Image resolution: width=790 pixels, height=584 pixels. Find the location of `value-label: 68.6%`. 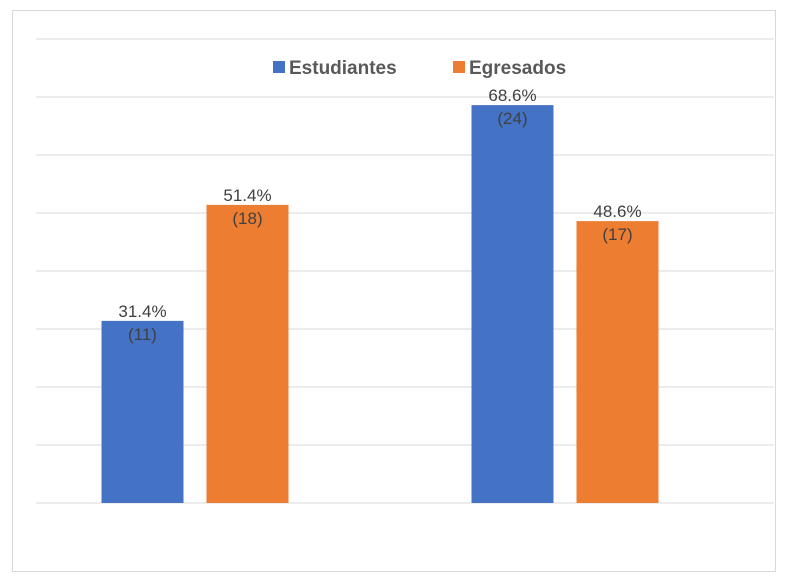

value-label: 68.6% is located at coordinates (512, 95).